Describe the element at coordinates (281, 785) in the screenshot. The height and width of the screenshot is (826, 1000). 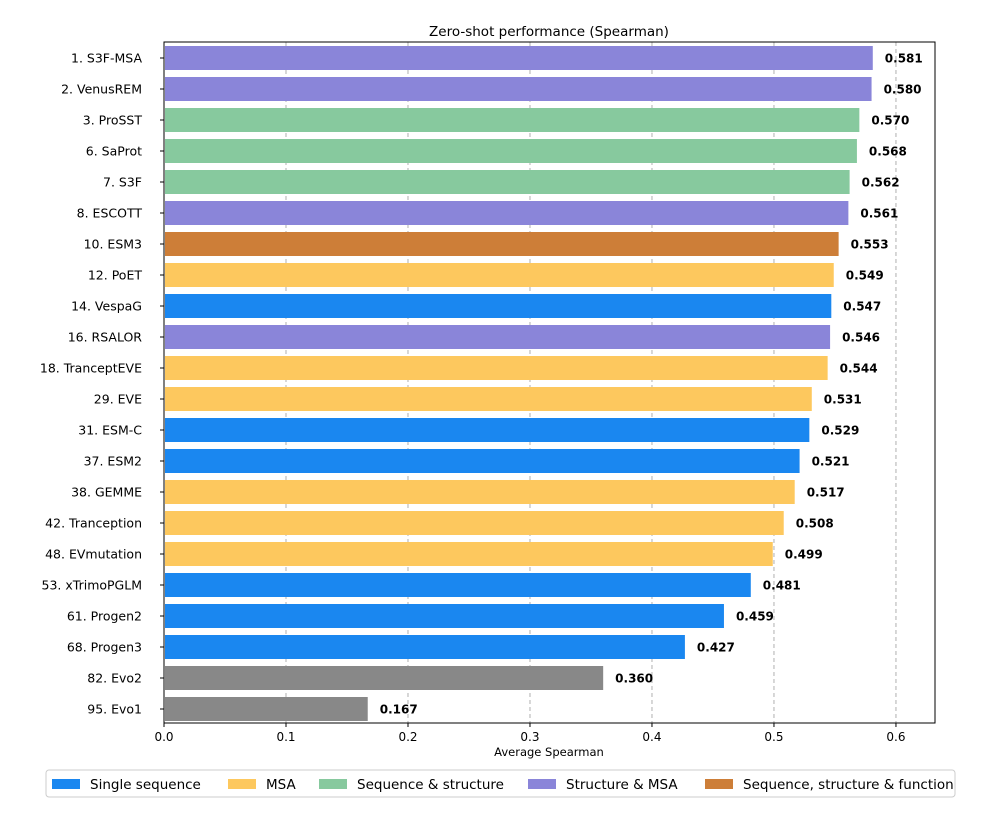
I see `legend-entry: MSA` at that location.